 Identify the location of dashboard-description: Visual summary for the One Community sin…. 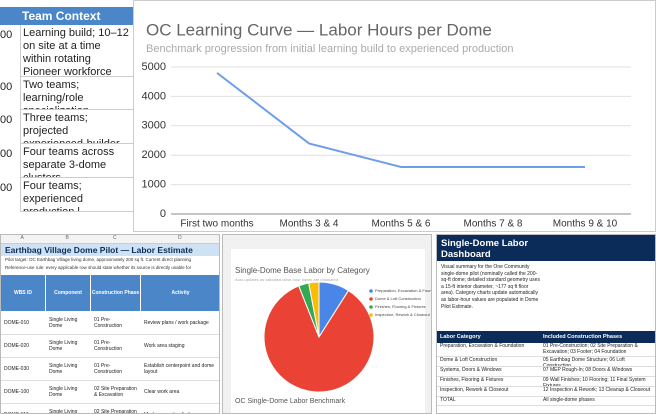
(490, 287).